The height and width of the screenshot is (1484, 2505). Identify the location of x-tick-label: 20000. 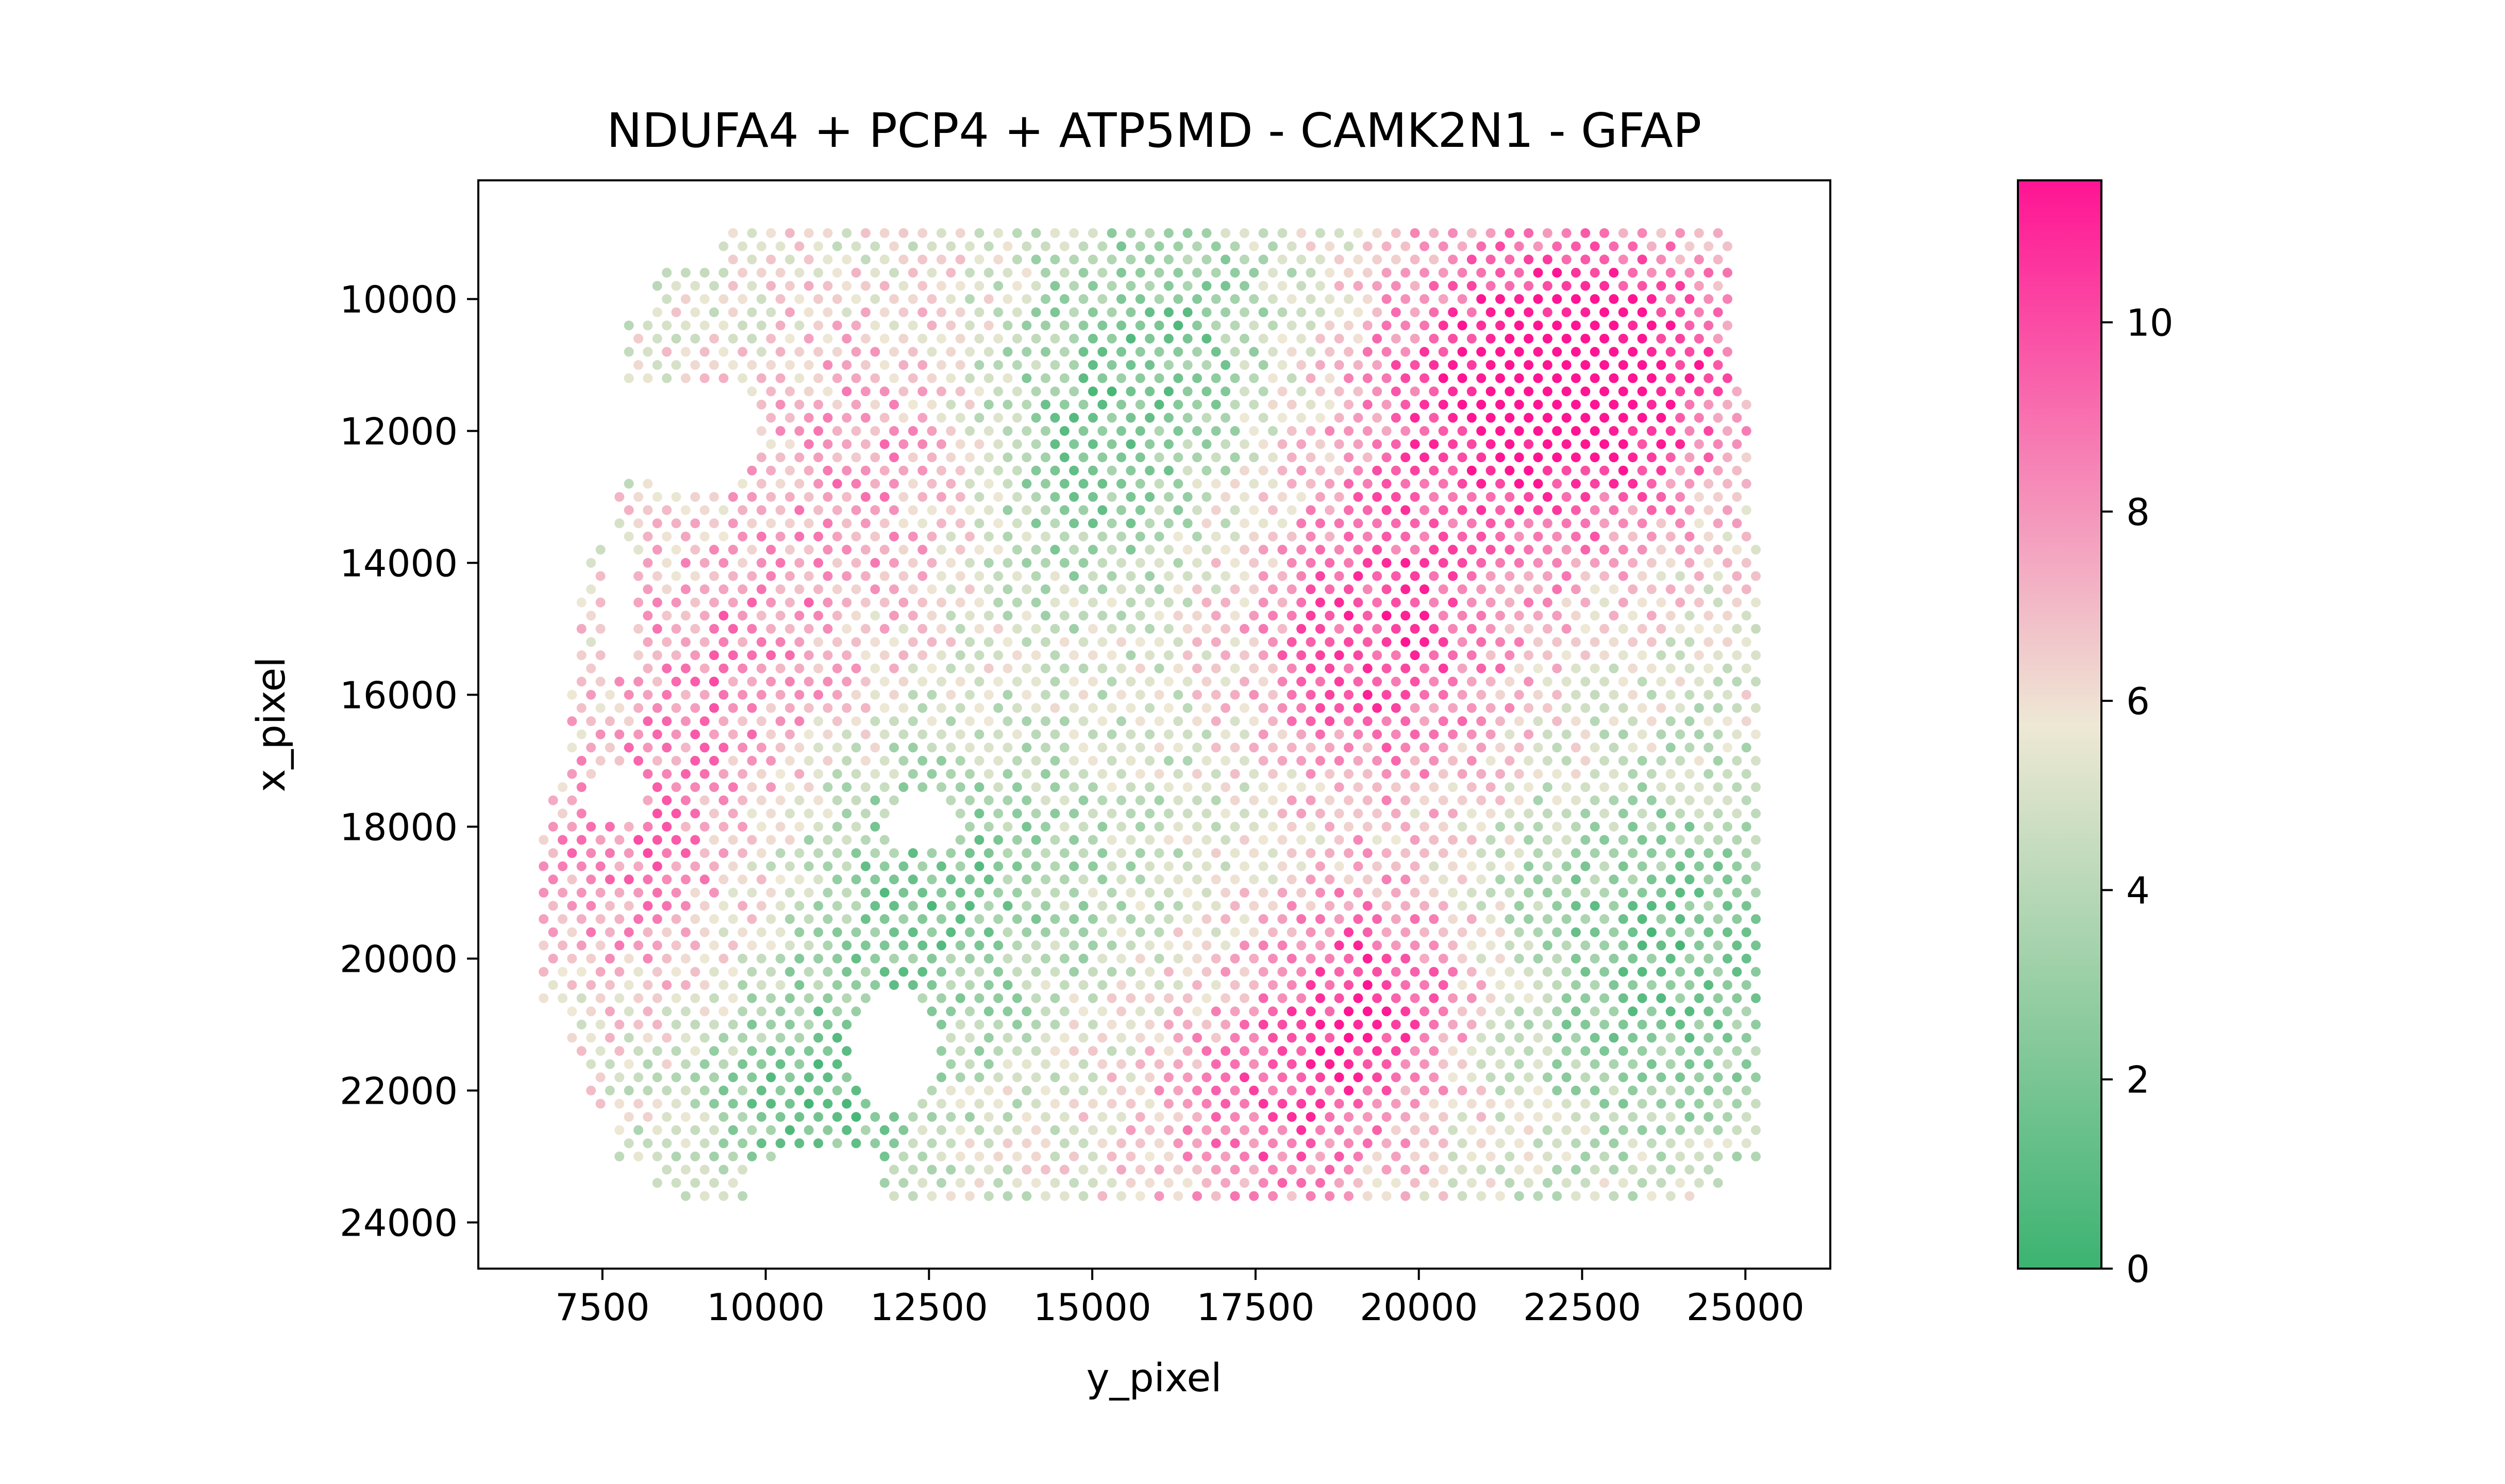
(1419, 1307).